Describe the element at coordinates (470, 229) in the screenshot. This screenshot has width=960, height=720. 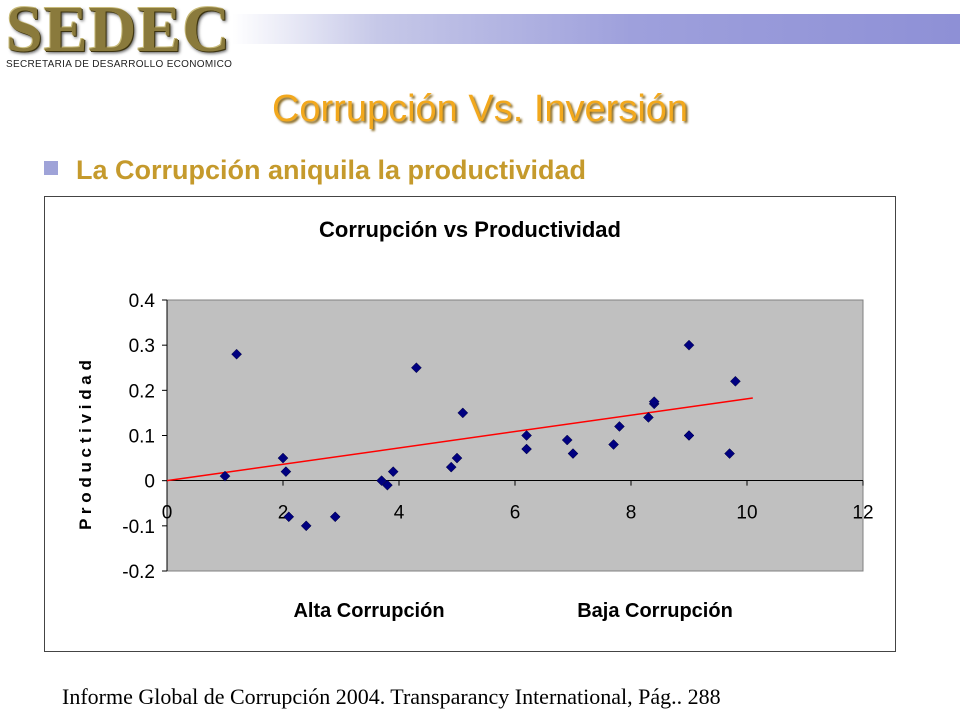
I see `chart-title: Corrupción vs Productividad` at that location.